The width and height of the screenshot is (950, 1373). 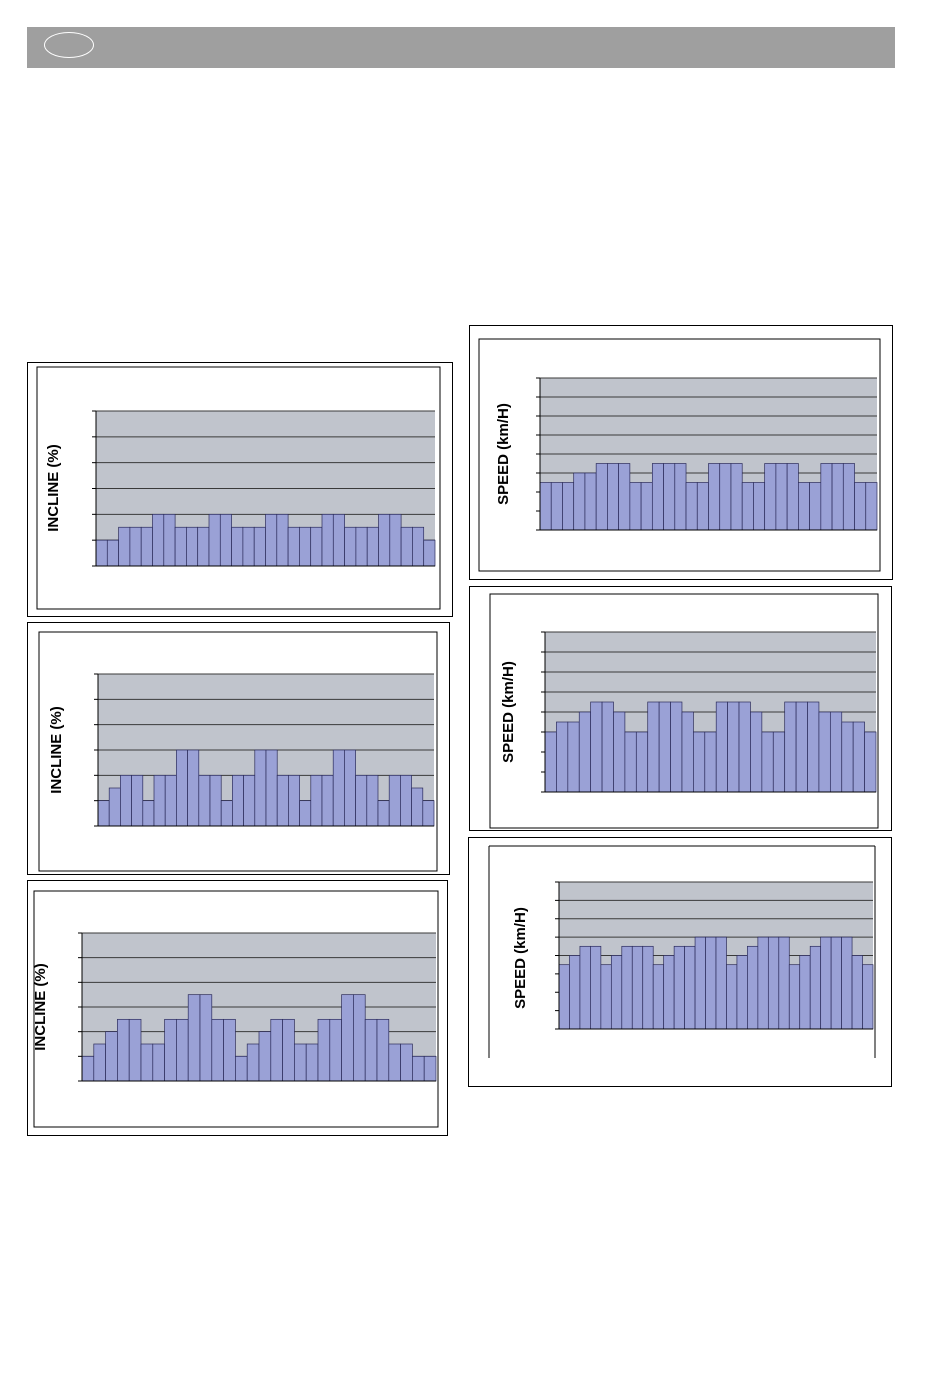 What do you see at coordinates (69, 45) in the screenshot?
I see `language-badge-icon` at bounding box center [69, 45].